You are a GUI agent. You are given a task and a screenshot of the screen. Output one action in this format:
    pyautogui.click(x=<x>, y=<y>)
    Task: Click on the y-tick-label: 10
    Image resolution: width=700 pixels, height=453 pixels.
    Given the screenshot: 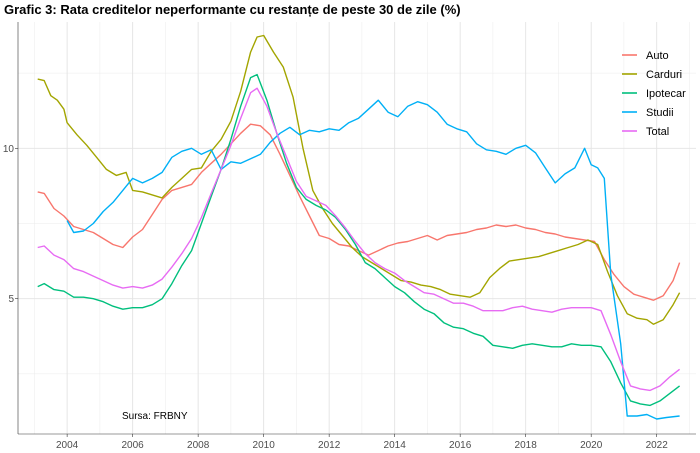 What is the action you would take?
    pyautogui.click(x=9, y=149)
    